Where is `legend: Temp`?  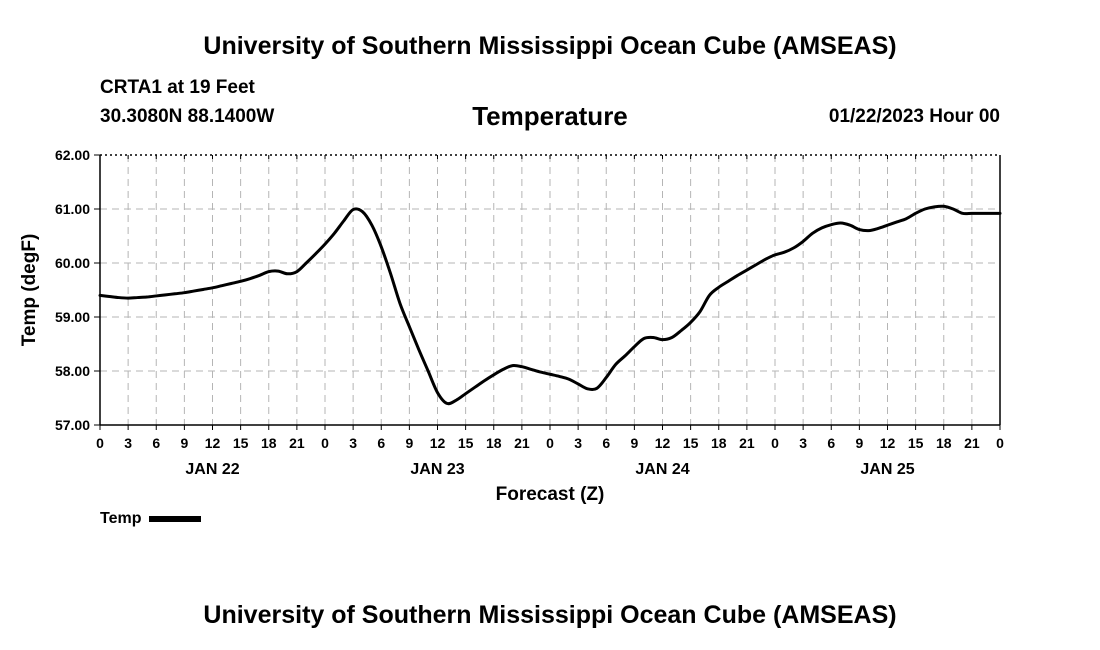
legend: Temp is located at coordinates (151, 519).